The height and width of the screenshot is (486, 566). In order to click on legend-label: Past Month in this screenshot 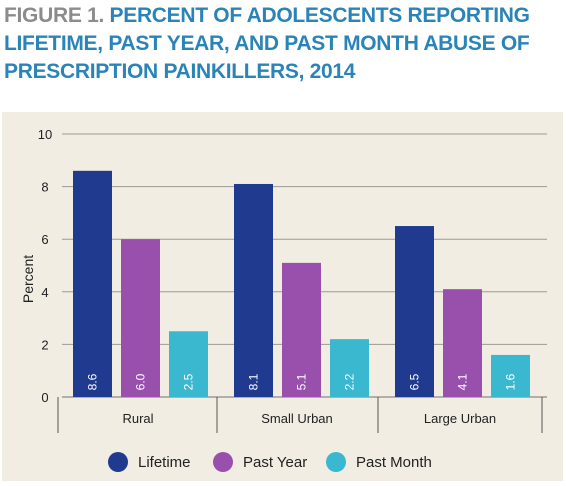, I will do `click(394, 462)`.